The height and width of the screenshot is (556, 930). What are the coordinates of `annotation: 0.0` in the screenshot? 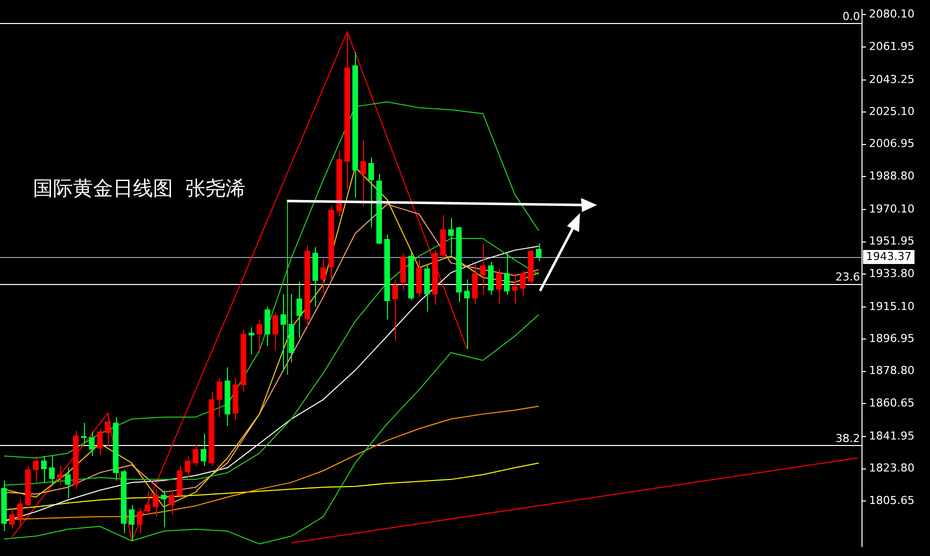 It's located at (851, 16).